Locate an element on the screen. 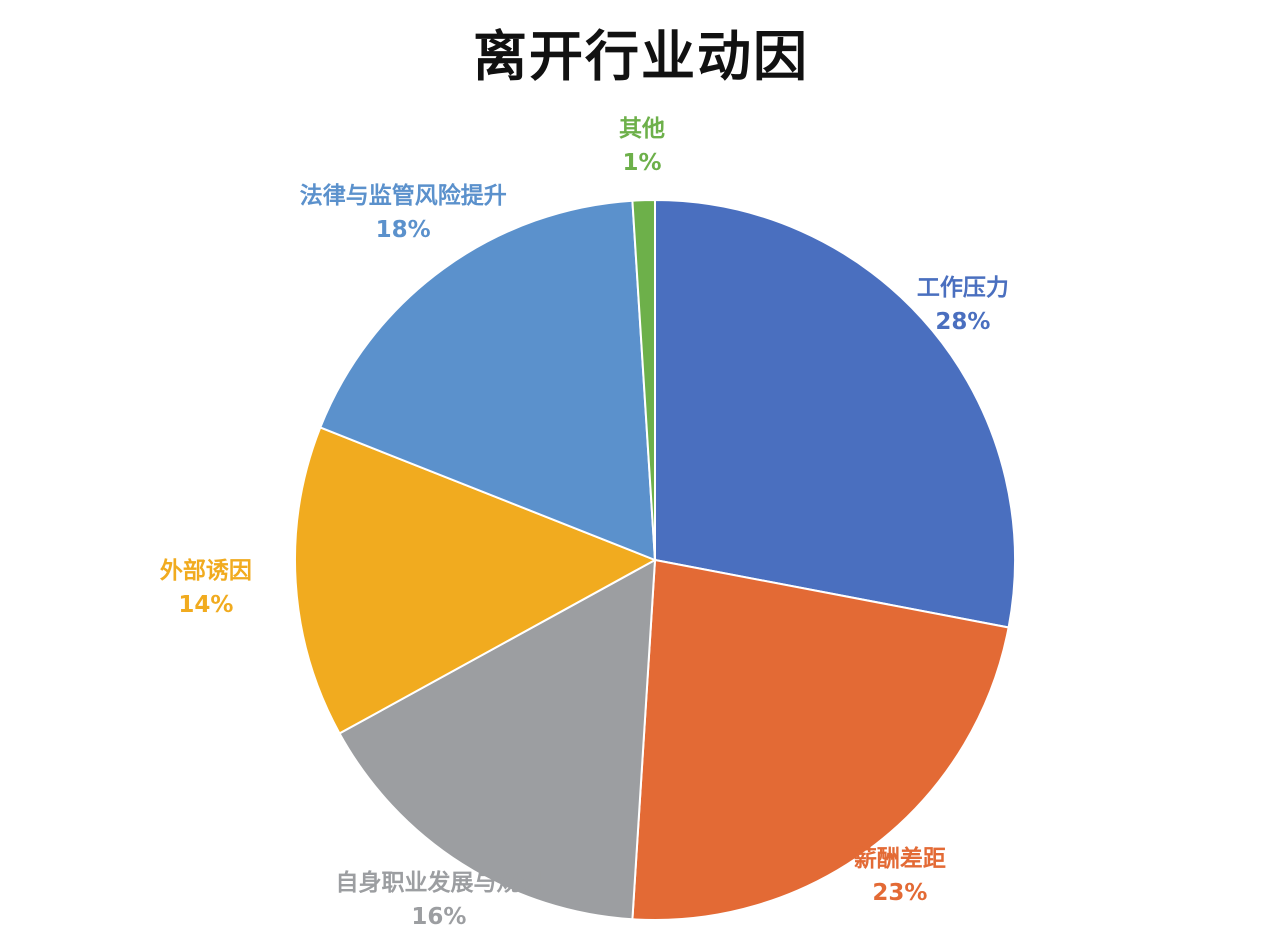  slice-label-value: 14% is located at coordinates (206, 605).